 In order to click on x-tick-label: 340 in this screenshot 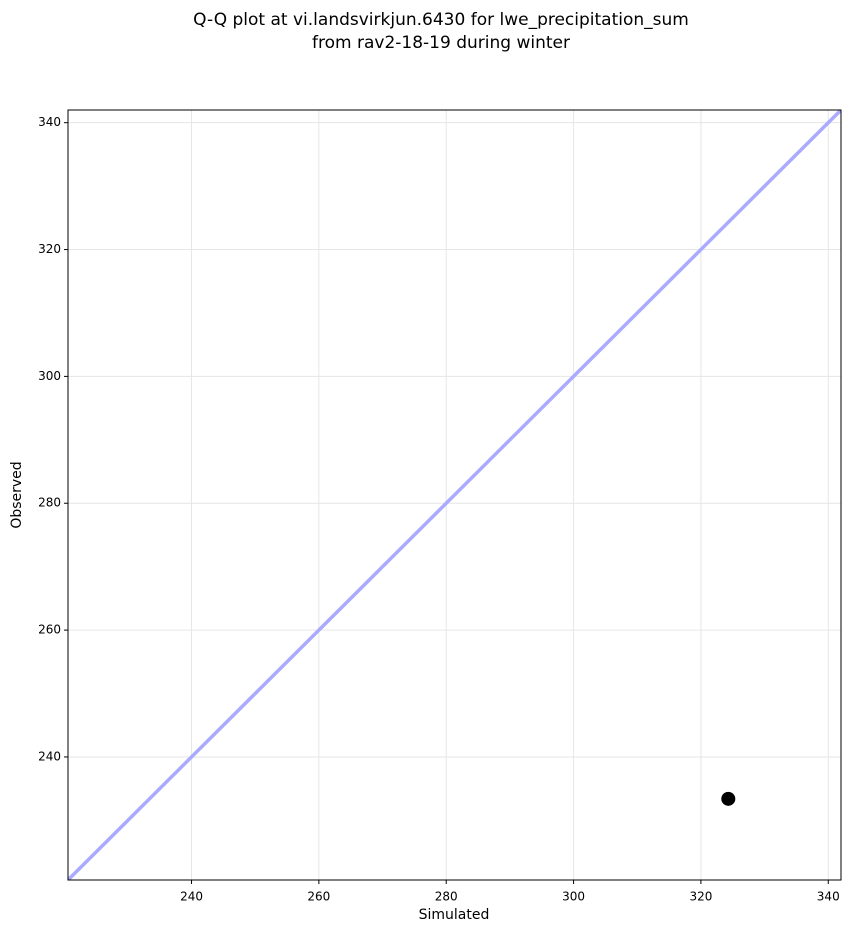, I will do `click(828, 897)`.